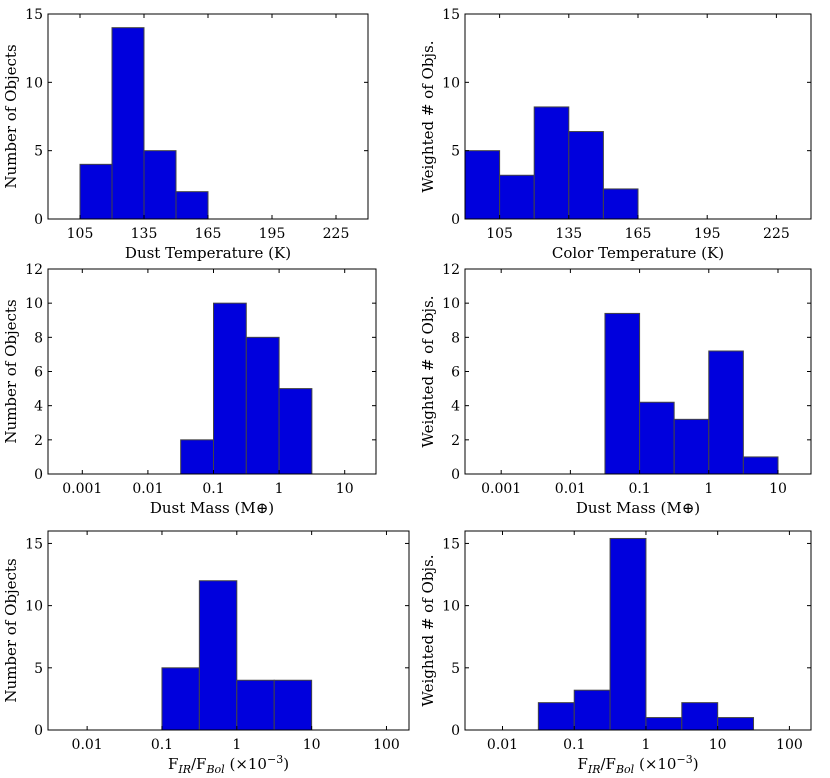 Image resolution: width=830 pixels, height=778 pixels. Describe the element at coordinates (638, 508) in the screenshot. I see `x-axis-label: Dust Mass (M⊕)` at that location.